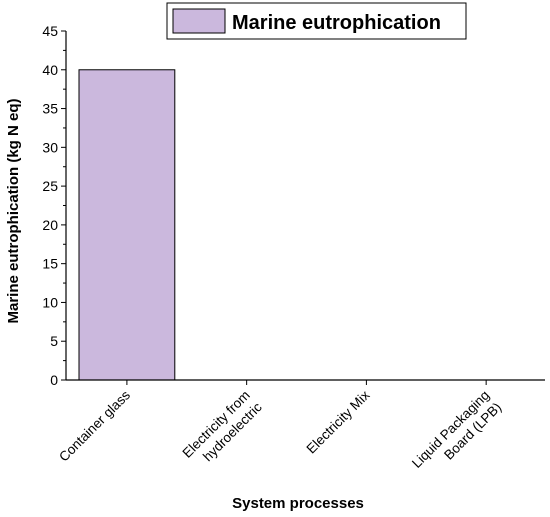  I want to click on y-tick-label-5: 25, so click(50, 186).